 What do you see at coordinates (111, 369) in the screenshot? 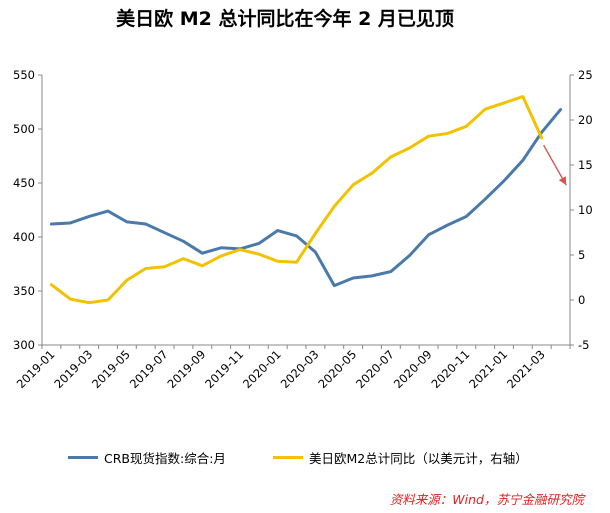
I see `x-tick-label: 2019-05` at bounding box center [111, 369].